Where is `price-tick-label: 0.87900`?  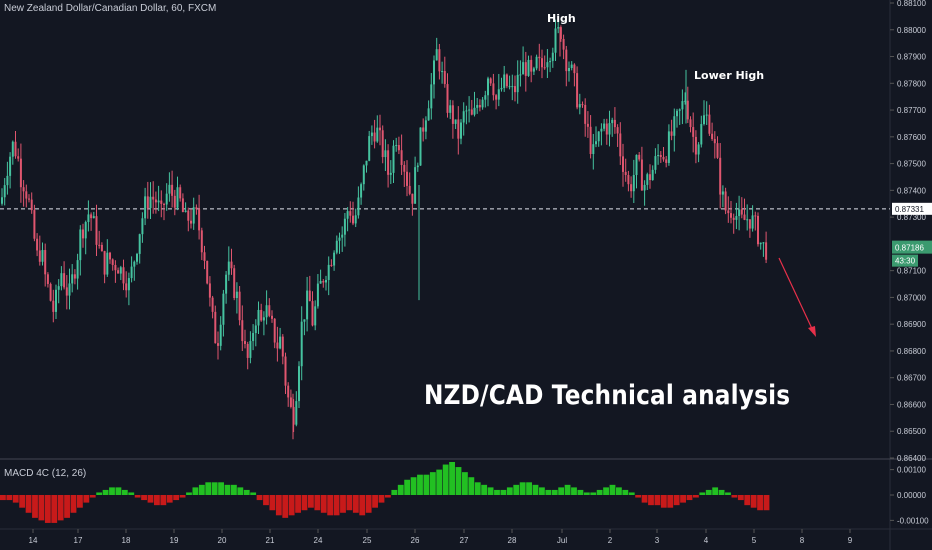 price-tick-label: 0.87900 is located at coordinates (911, 57).